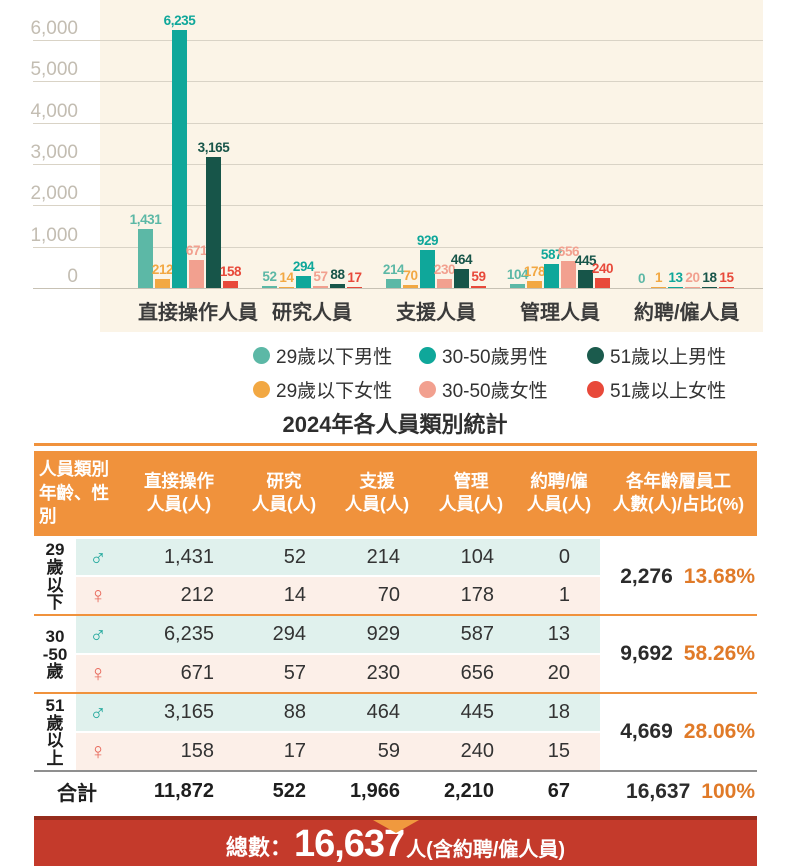 The width and height of the screenshot is (790, 866). Describe the element at coordinates (55, 550) in the screenshot. I see `age-line: 29` at that location.